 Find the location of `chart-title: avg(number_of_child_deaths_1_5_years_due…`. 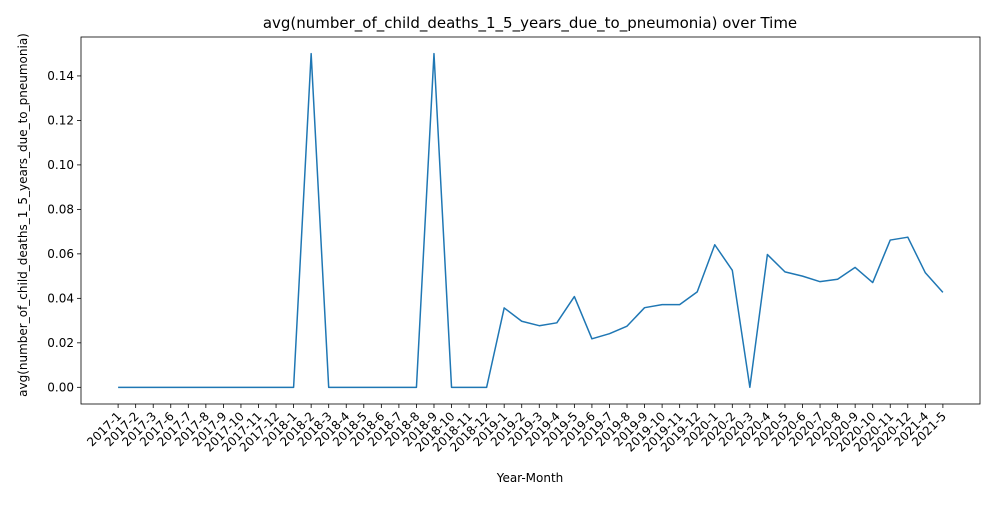

chart-title: avg(number_of_child_deaths_1_5_years_due… is located at coordinates (530, 23).